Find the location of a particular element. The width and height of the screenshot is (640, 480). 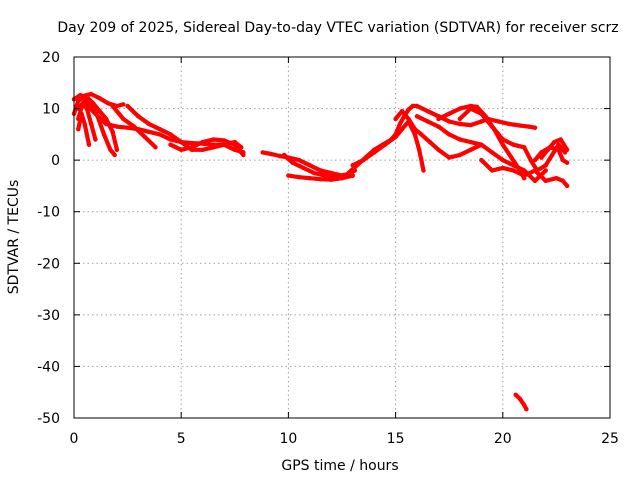

y-tick-label: 10 is located at coordinates (51, 110).